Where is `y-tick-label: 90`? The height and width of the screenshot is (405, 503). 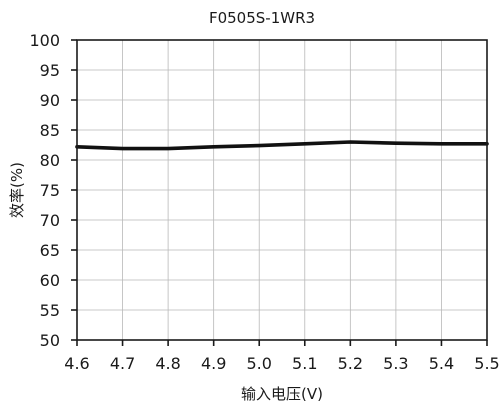 y-tick-label: 90 is located at coordinates (50, 100).